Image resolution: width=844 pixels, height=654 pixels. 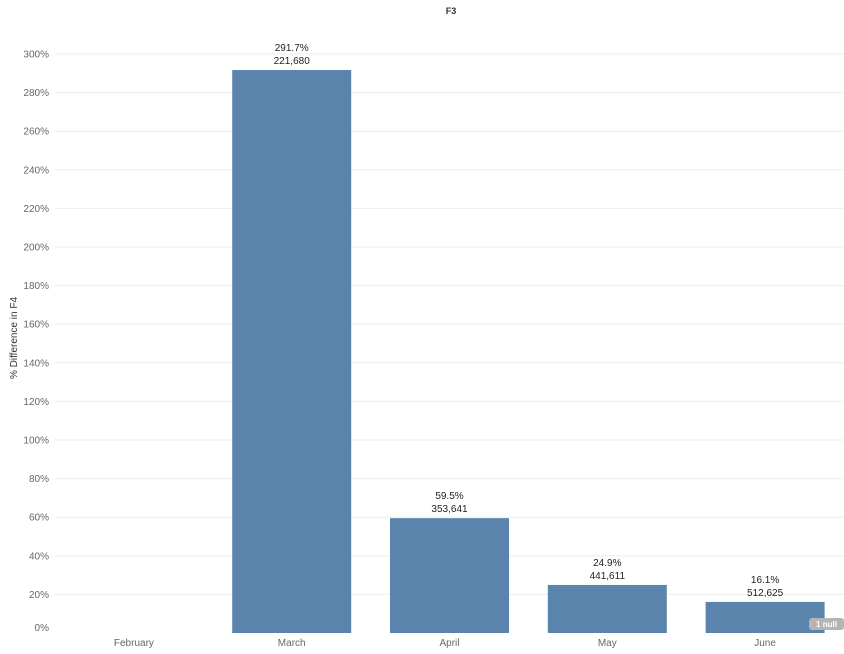 What do you see at coordinates (39, 556) in the screenshot?
I see `y-tick-label: 40%` at bounding box center [39, 556].